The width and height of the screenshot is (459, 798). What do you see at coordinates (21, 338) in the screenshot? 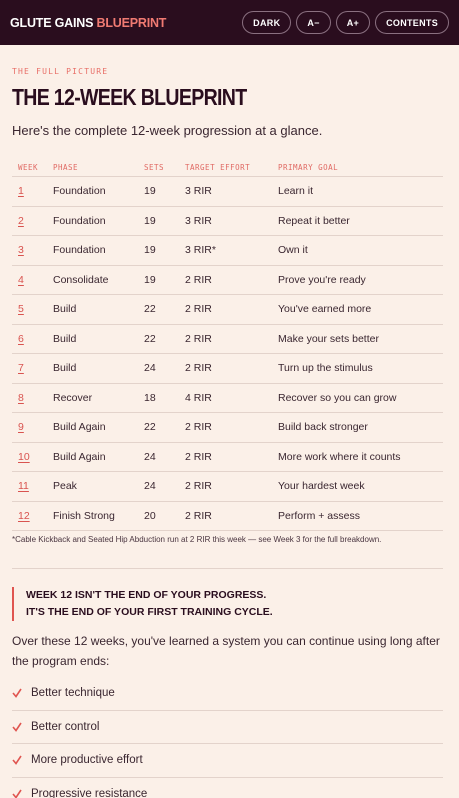
I see `week-link: 6` at bounding box center [21, 338].